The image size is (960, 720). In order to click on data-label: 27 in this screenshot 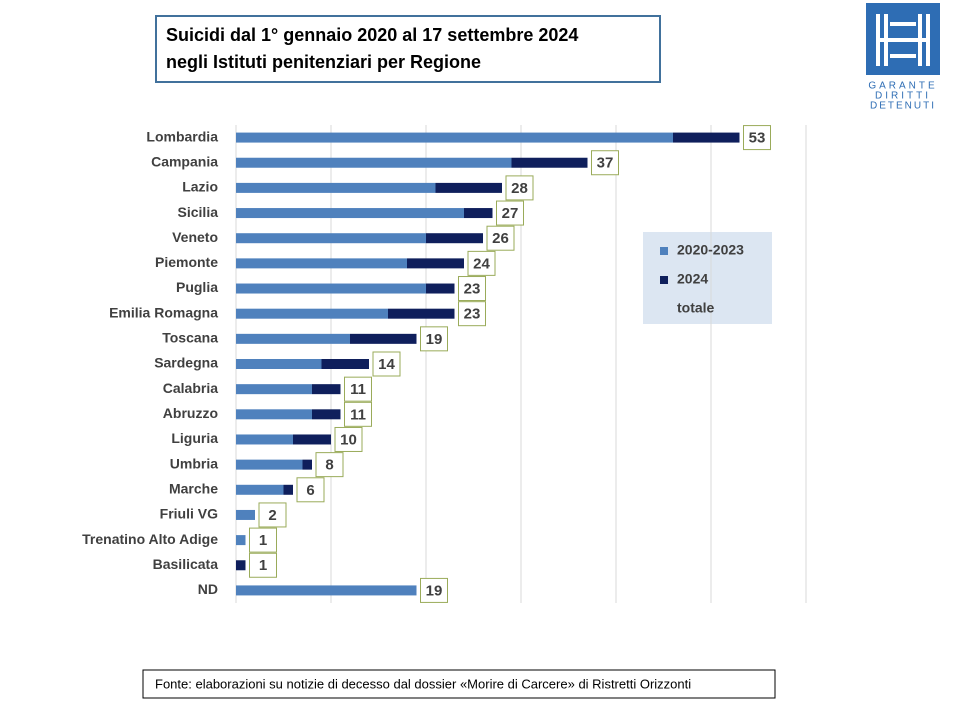, I will do `click(510, 213)`.